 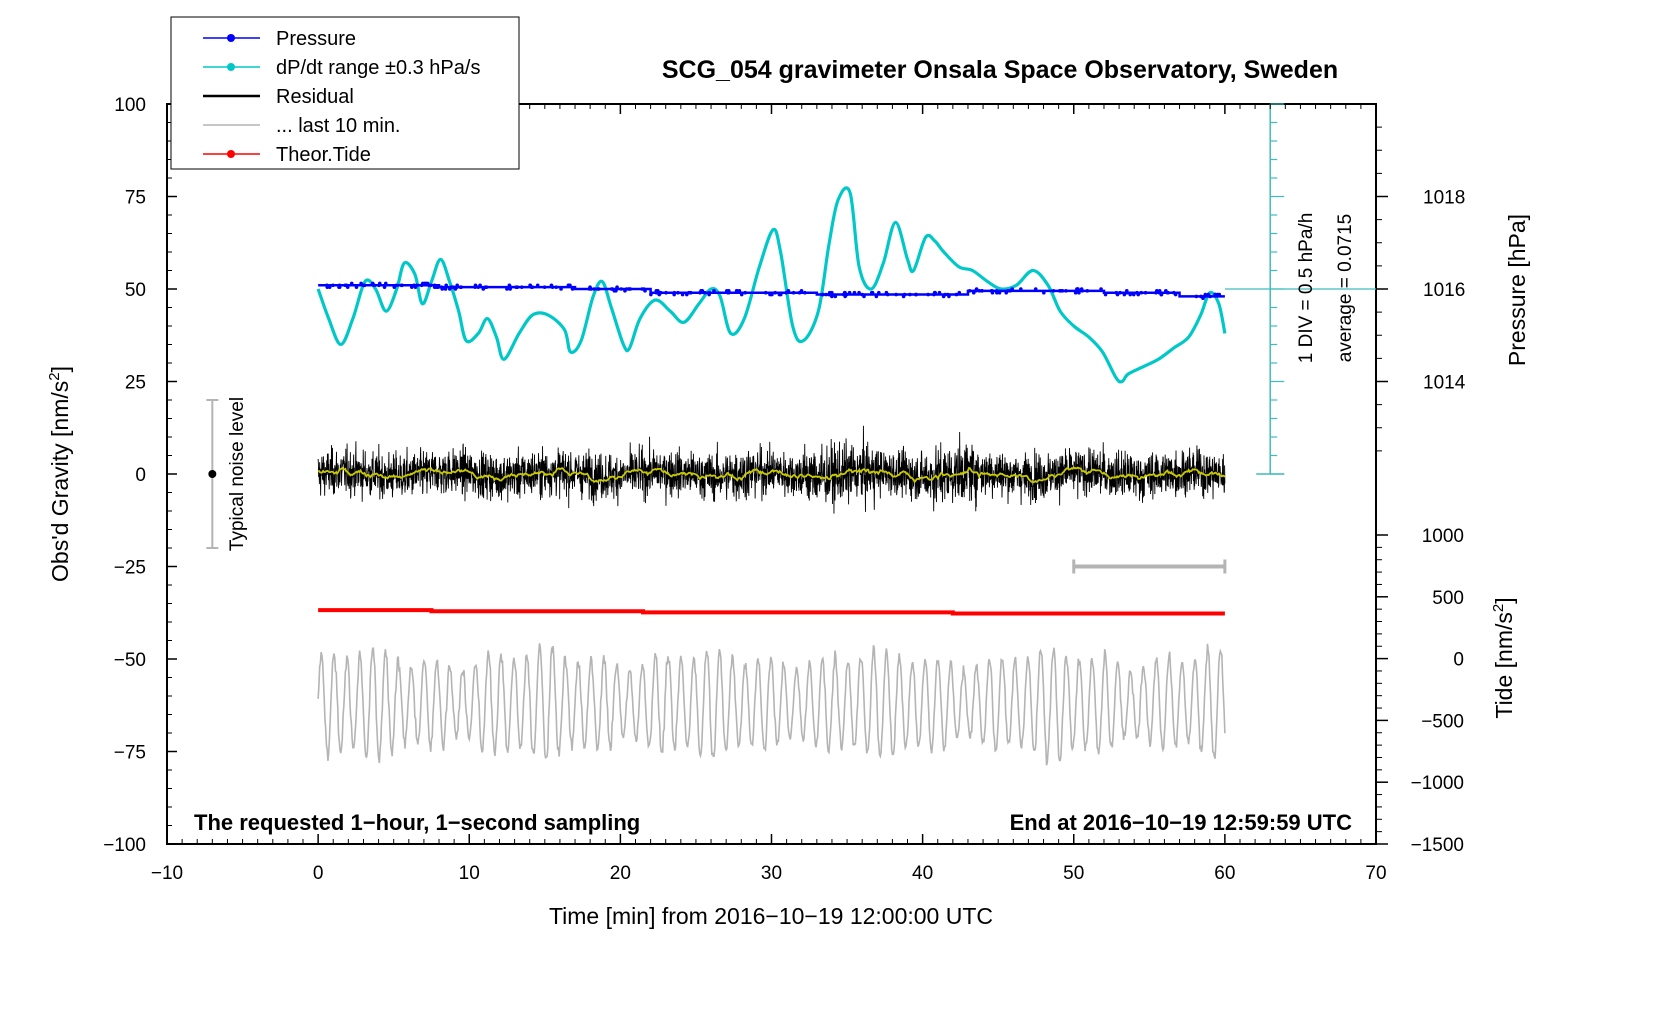 What do you see at coordinates (124, 845) in the screenshot?
I see `y-tick-label: −100` at bounding box center [124, 845].